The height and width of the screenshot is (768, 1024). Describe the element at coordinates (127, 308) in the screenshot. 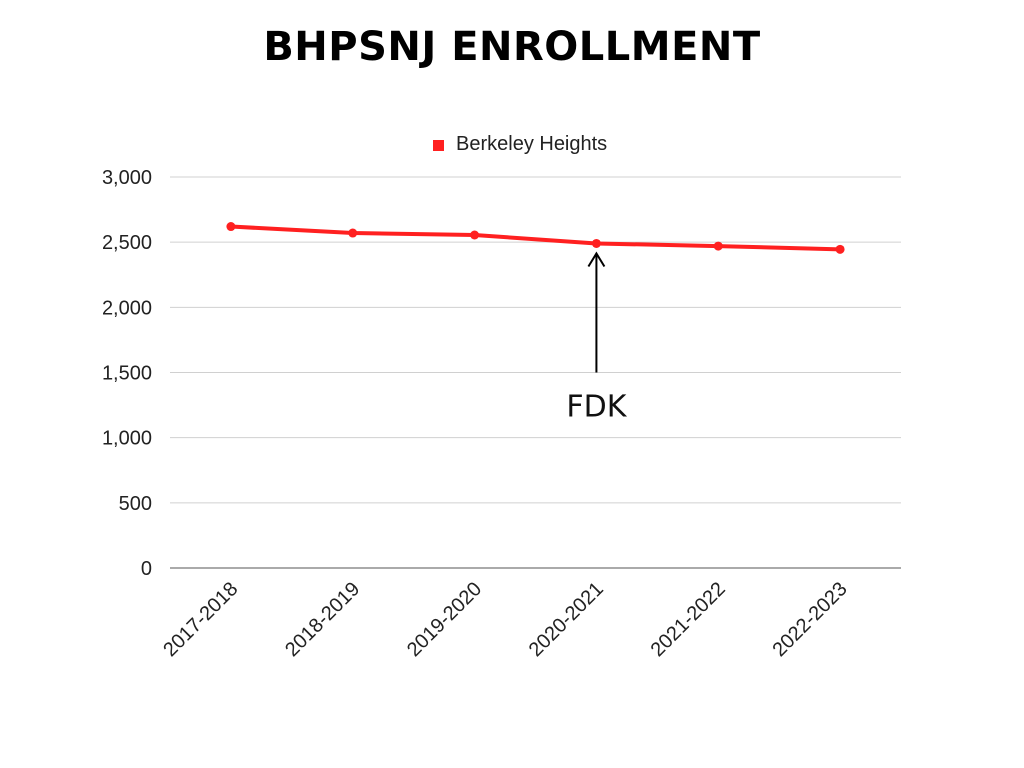

I see `y-tick-label: 2,000` at that location.